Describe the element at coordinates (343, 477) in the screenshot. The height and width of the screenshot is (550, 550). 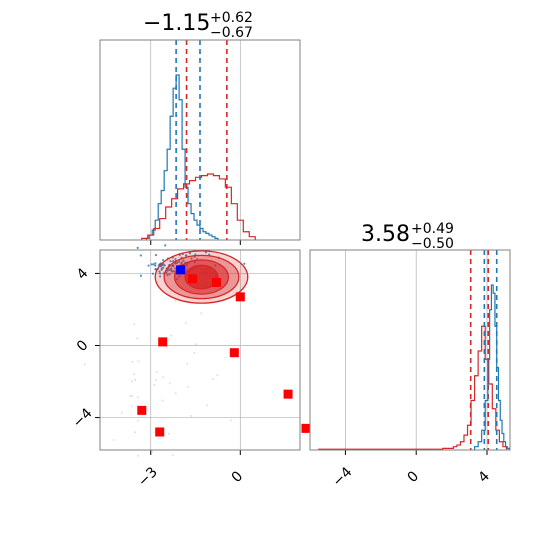
I see `x-tick-label: −4` at that location.